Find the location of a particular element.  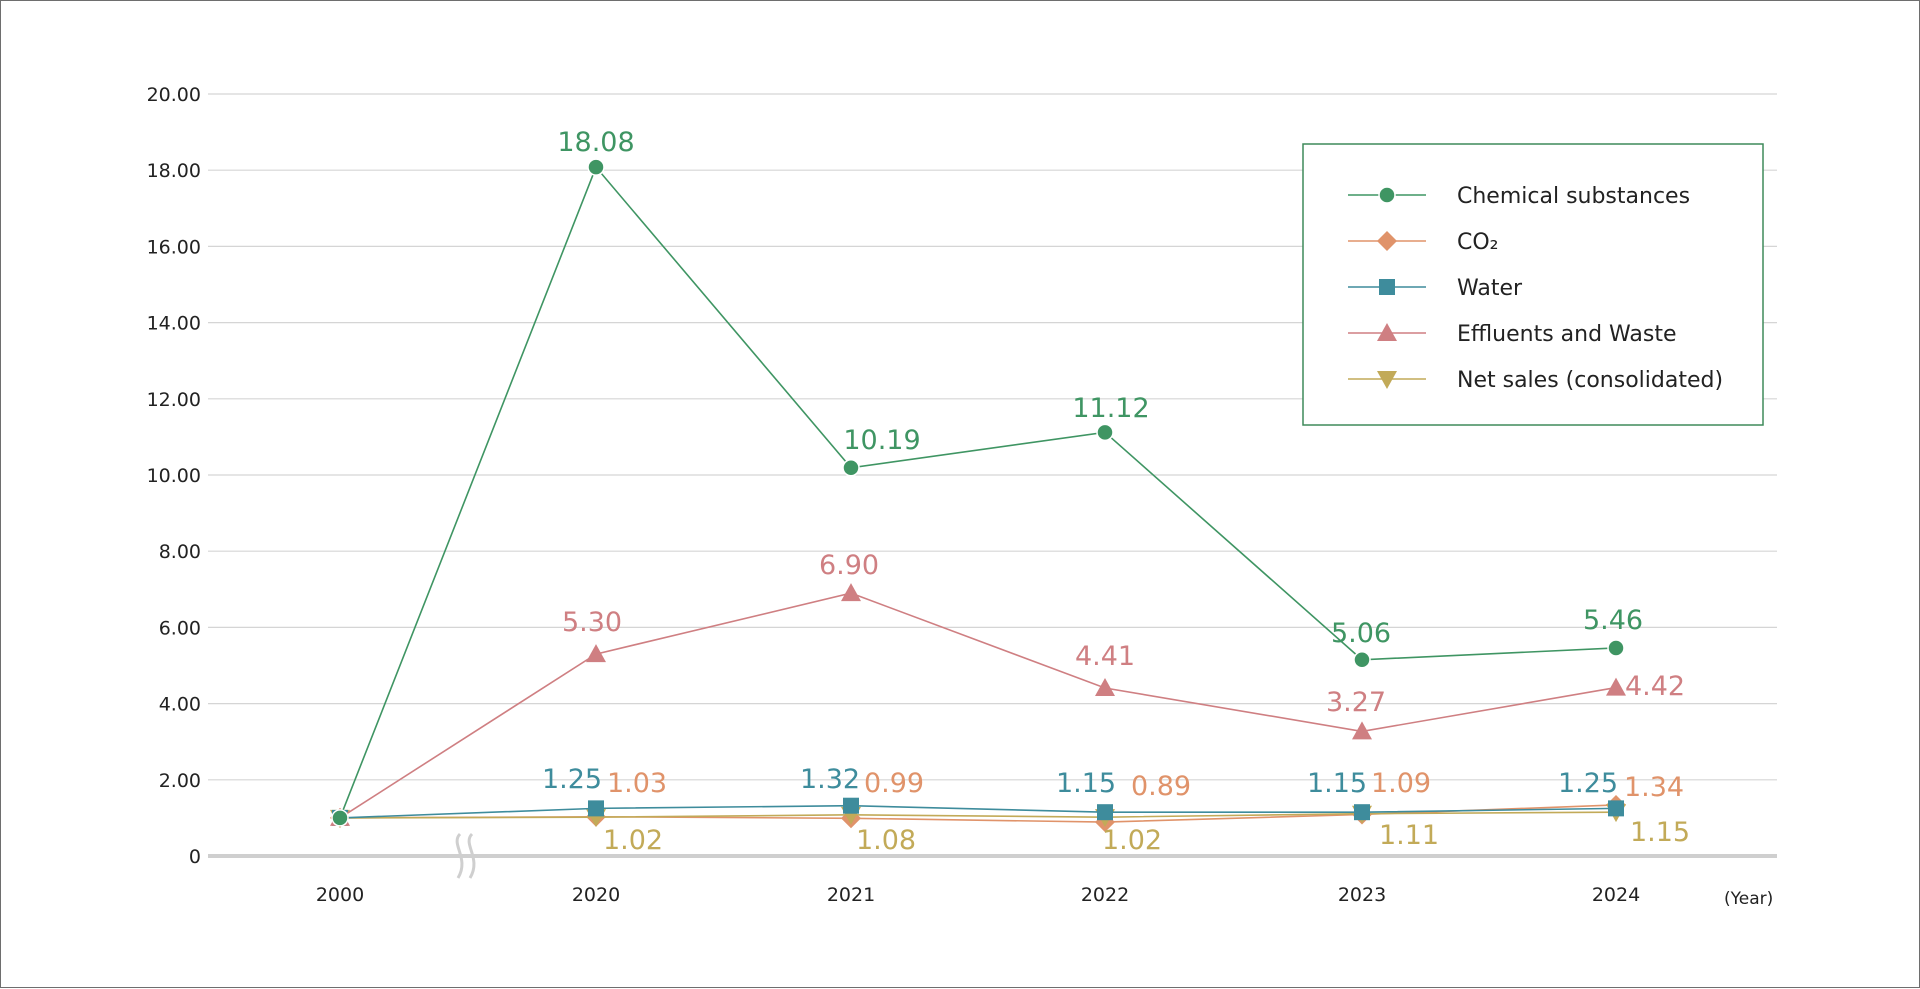

legend-marker-triangle-down-icon is located at coordinates (1387, 380).